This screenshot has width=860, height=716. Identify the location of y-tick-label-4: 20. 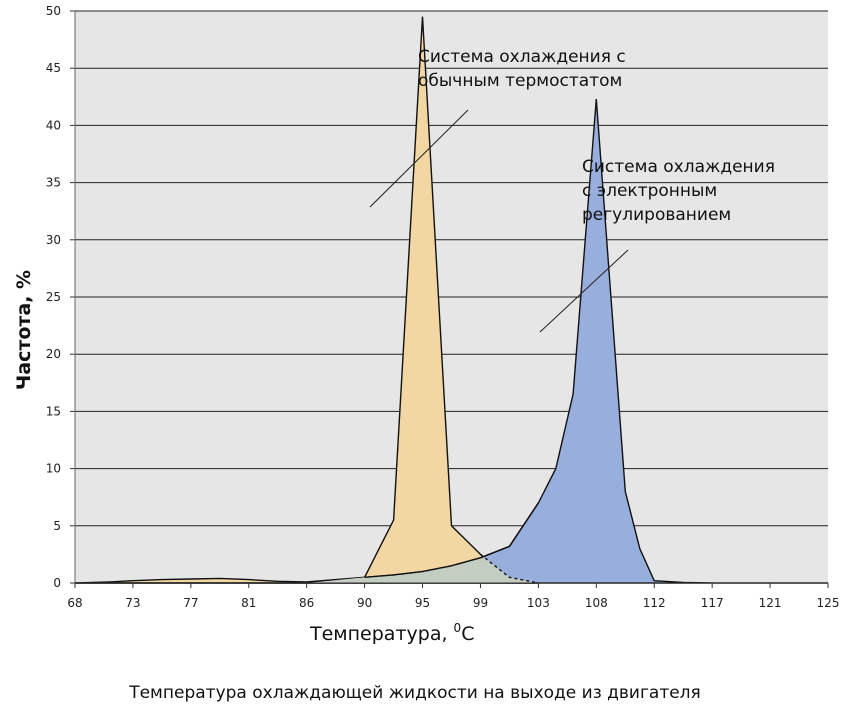
(53, 354).